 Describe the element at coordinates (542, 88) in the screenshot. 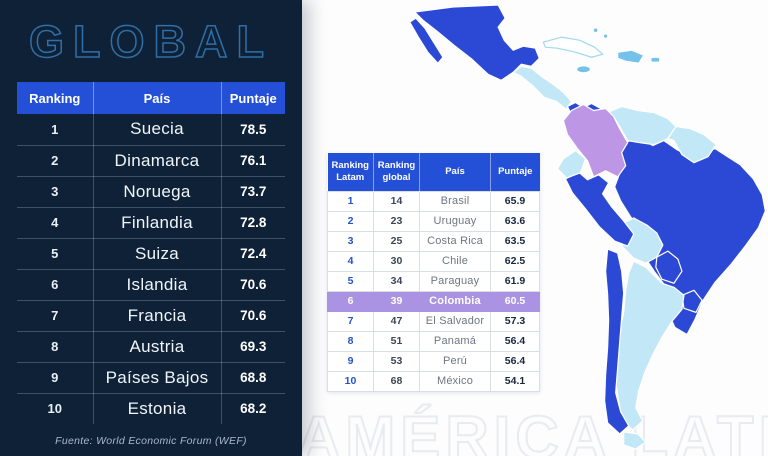

I see `map-central-america` at that location.